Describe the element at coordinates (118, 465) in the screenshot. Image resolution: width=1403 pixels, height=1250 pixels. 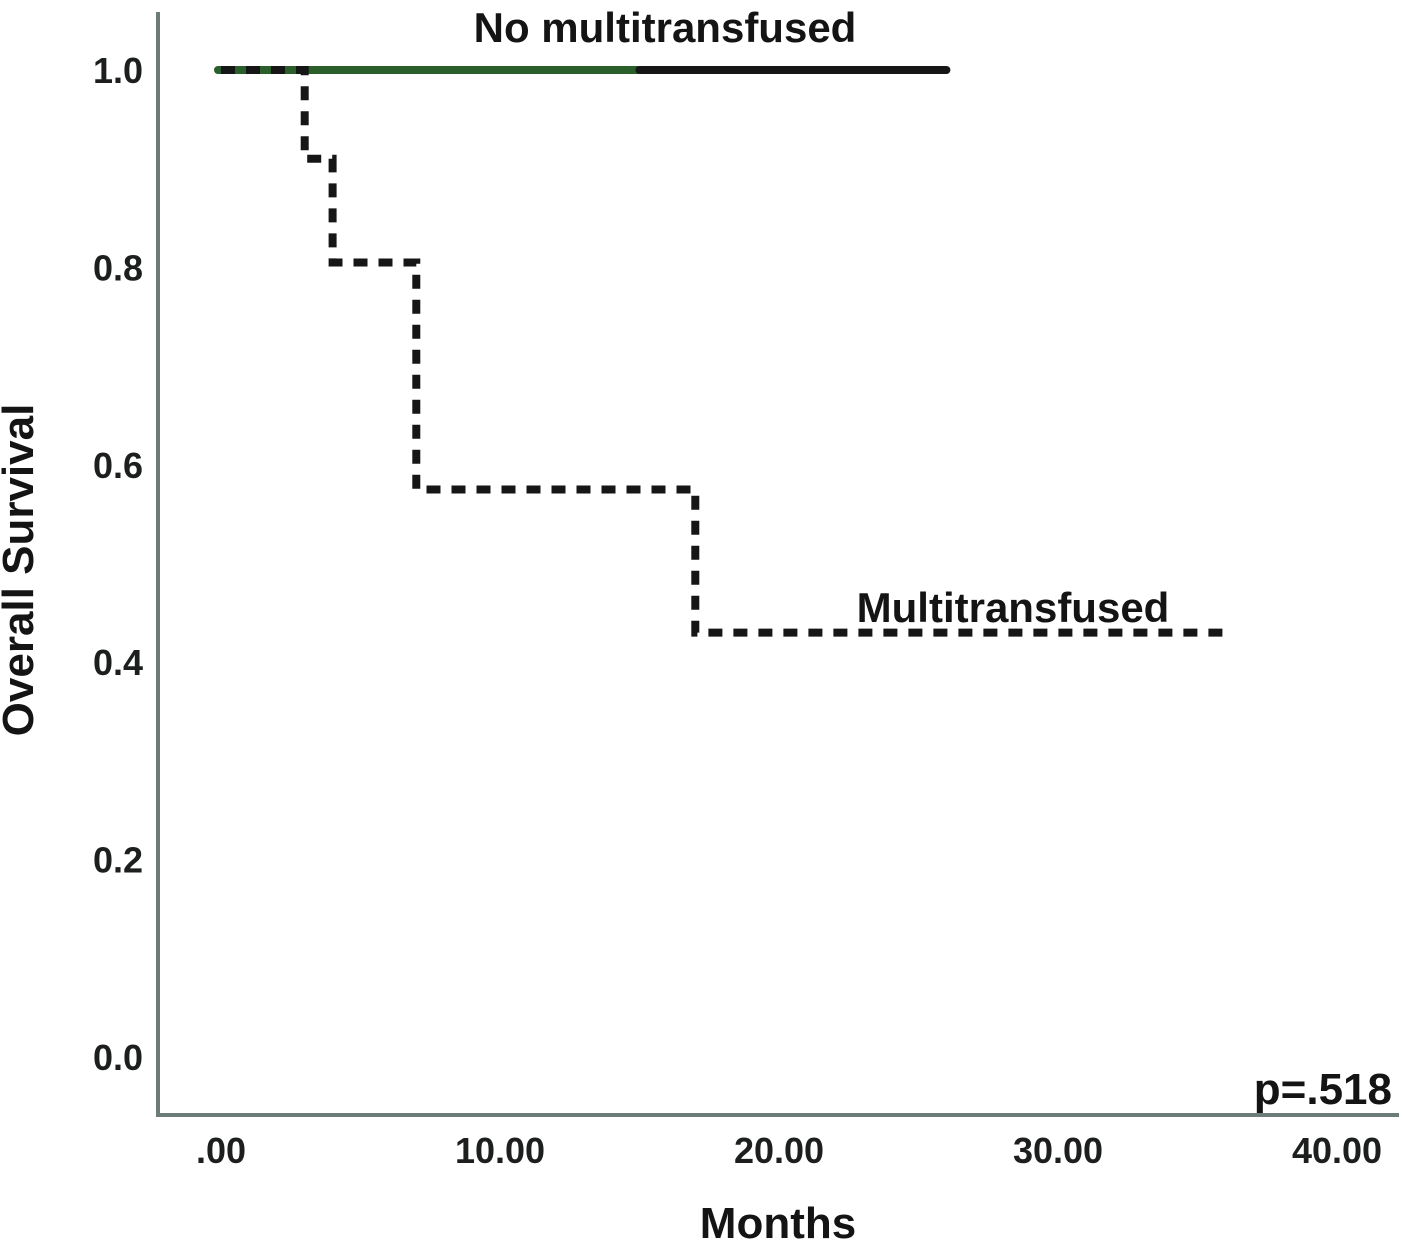
I see `y-tick-label: 0.6` at that location.